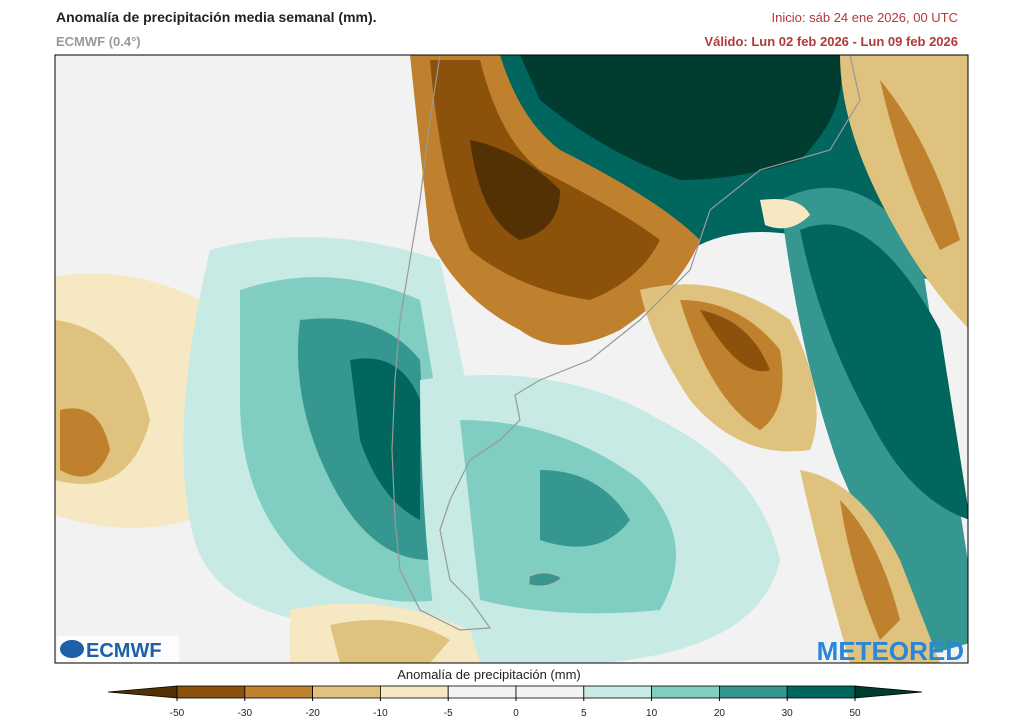  Describe the element at coordinates (380, 713) in the screenshot. I see `colorbar-tick-label: -10` at that location.